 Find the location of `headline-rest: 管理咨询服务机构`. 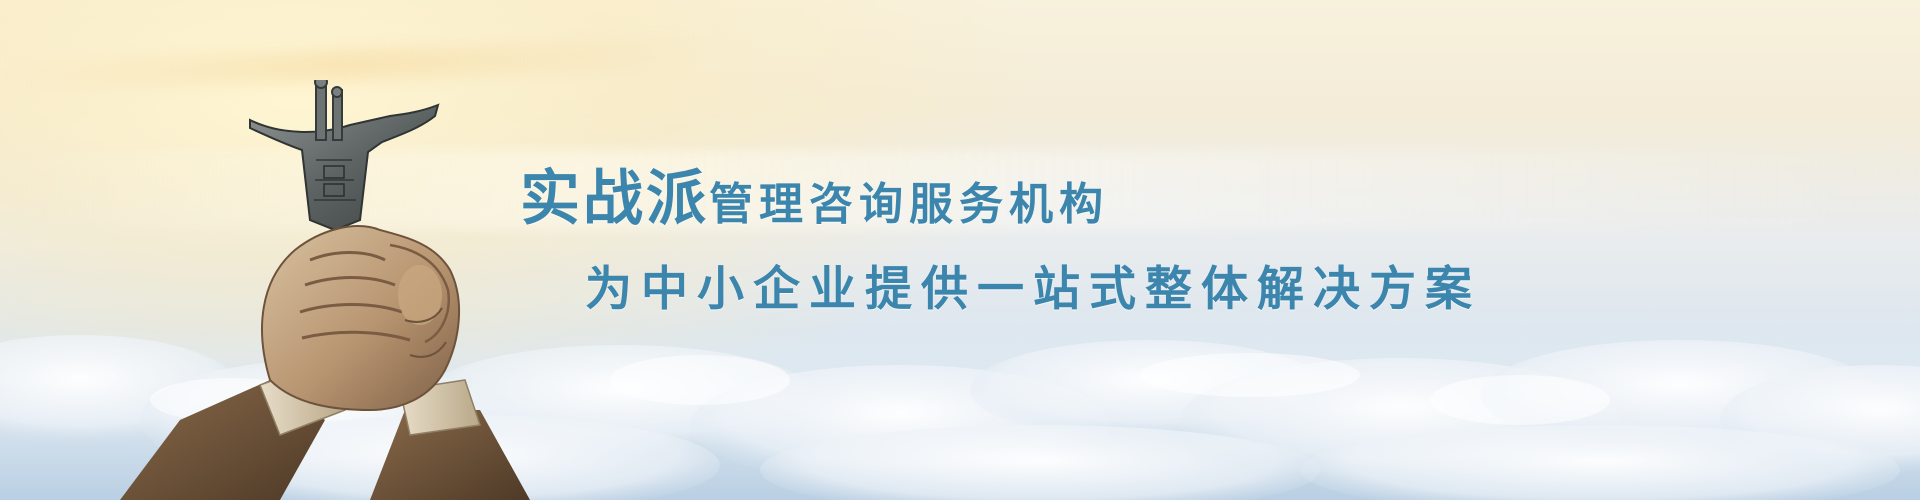

headline-rest: 管理咨询服务机构 is located at coordinates (909, 204).